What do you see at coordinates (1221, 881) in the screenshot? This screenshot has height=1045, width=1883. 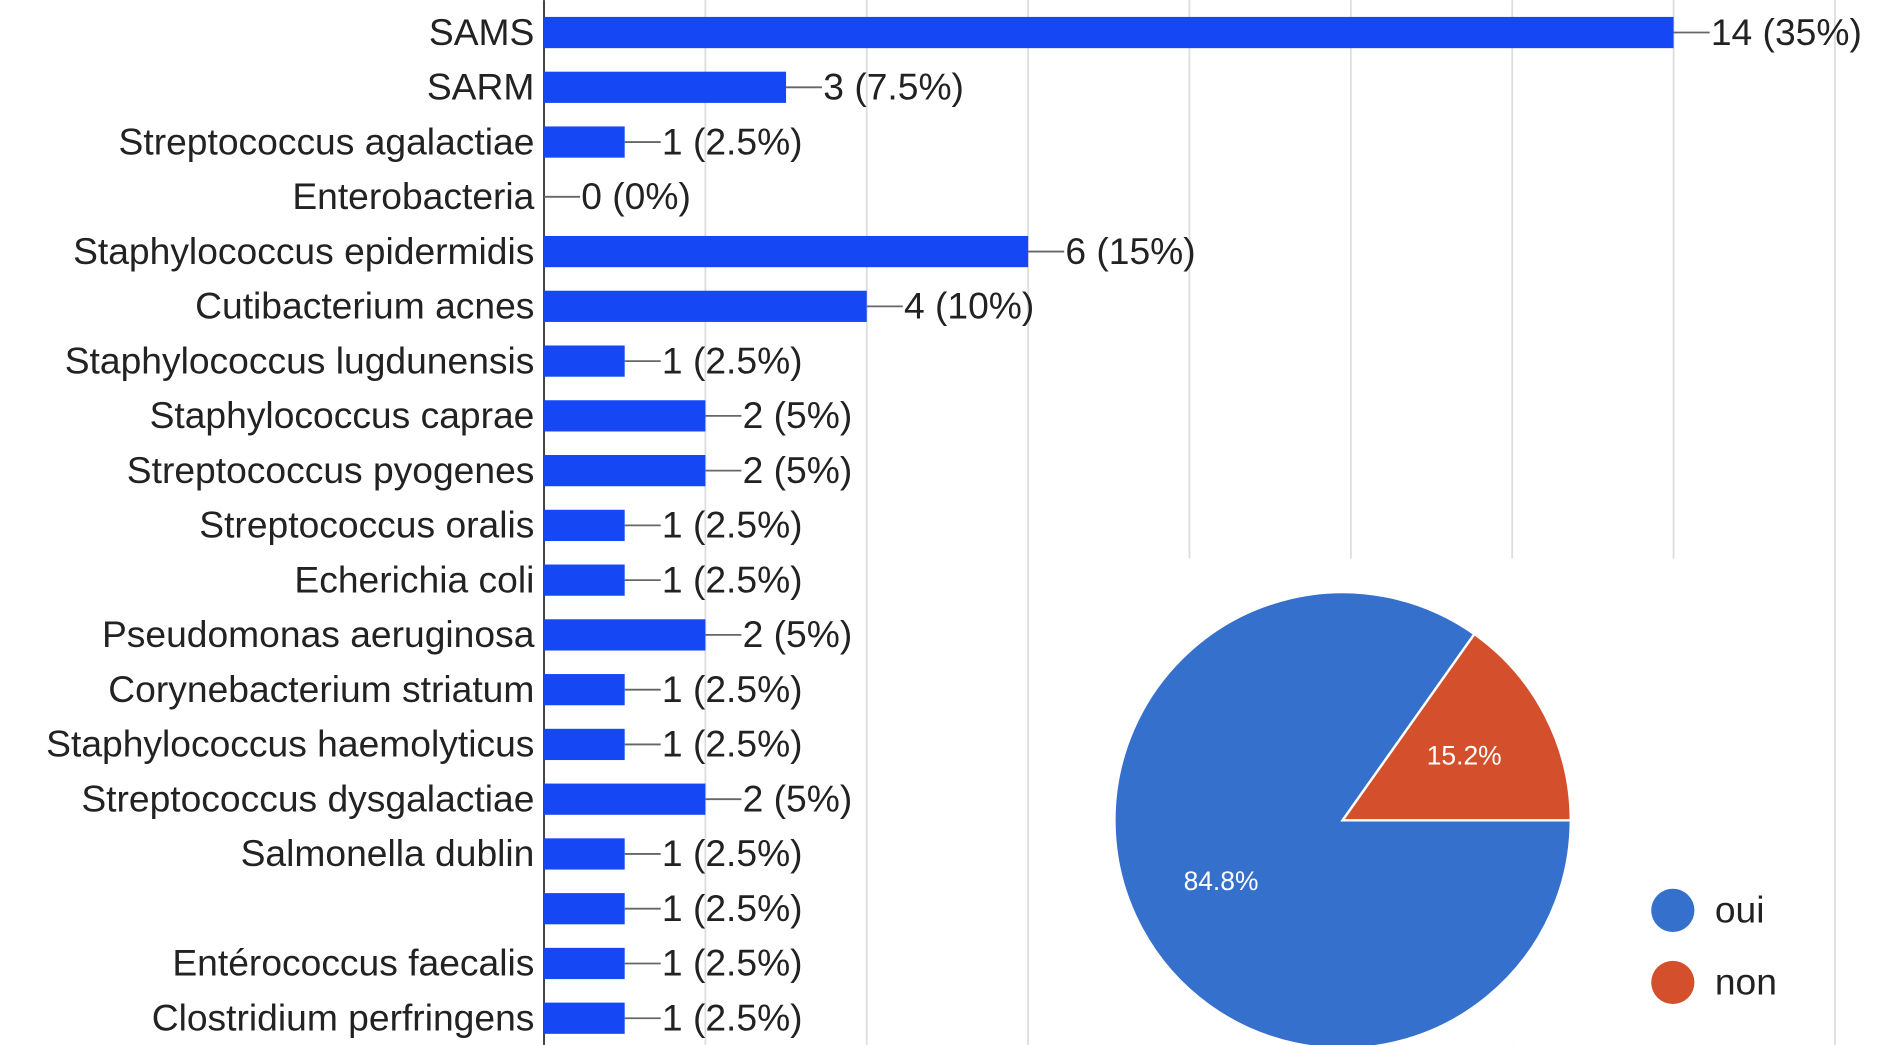 I see `slice-label: 84.8%` at bounding box center [1221, 881].